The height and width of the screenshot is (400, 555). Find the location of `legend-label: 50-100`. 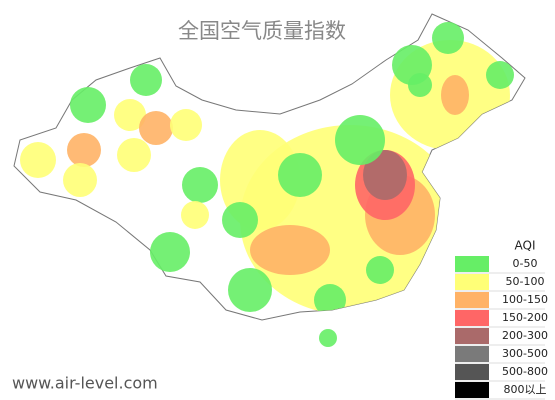

legend-label: 50-100 is located at coordinates (525, 281).